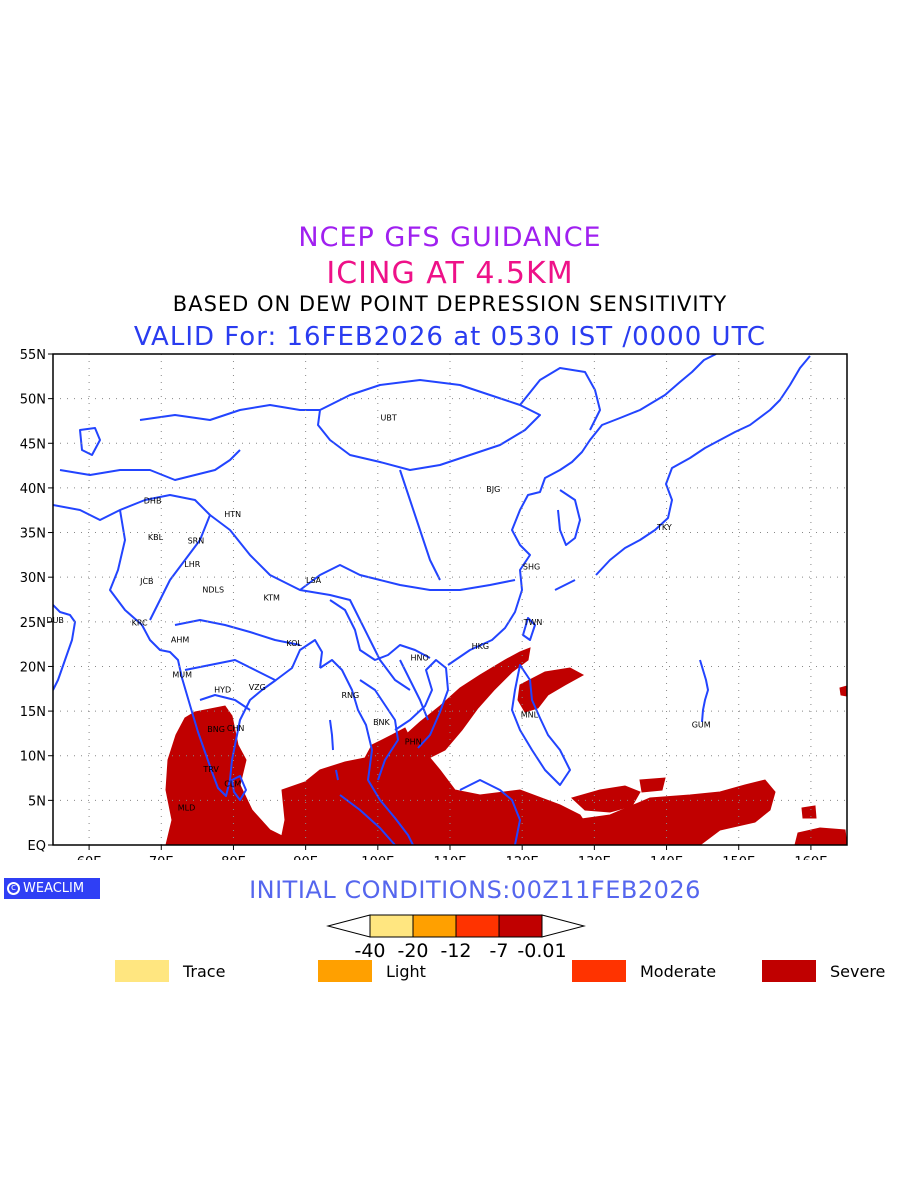 Image resolution: width=900 pixels, height=1200 pixels. What do you see at coordinates (314, 580) in the screenshot?
I see `city-label-lsa: LSA` at bounding box center [314, 580].